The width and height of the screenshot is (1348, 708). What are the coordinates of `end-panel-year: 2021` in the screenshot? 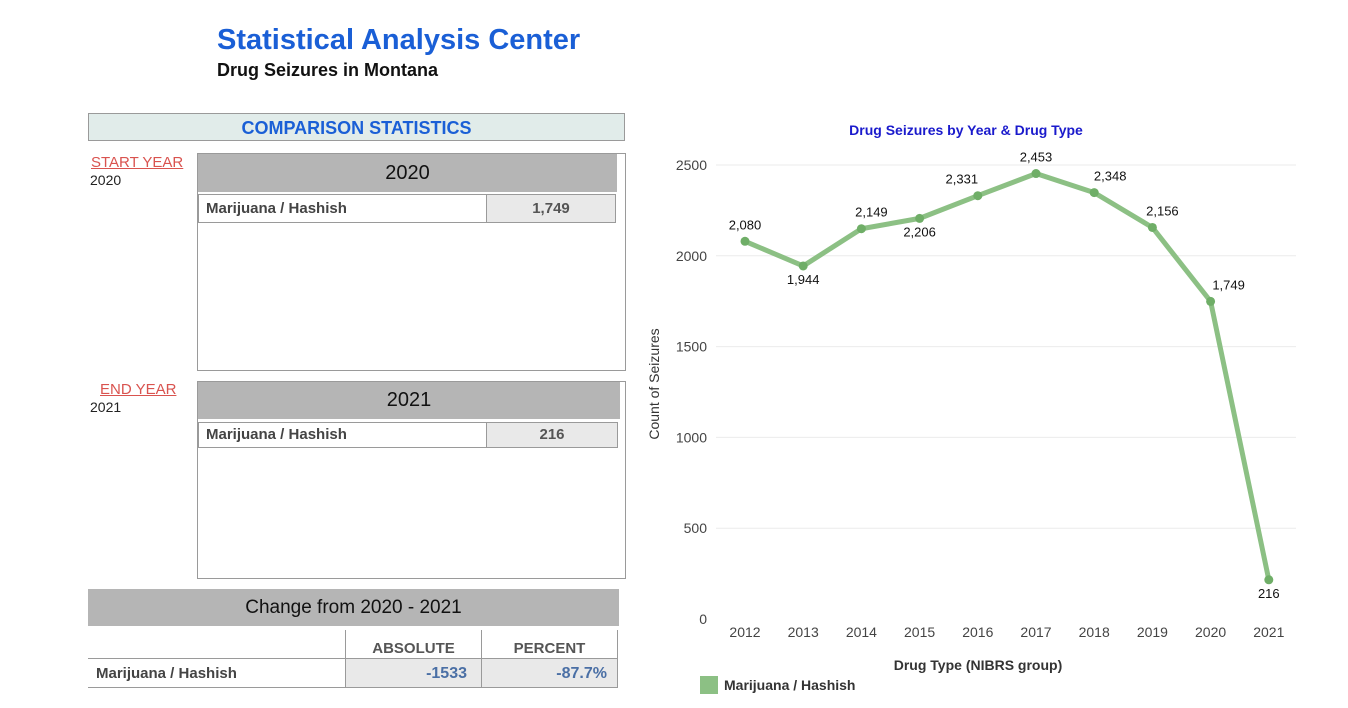 It's located at (409, 400).